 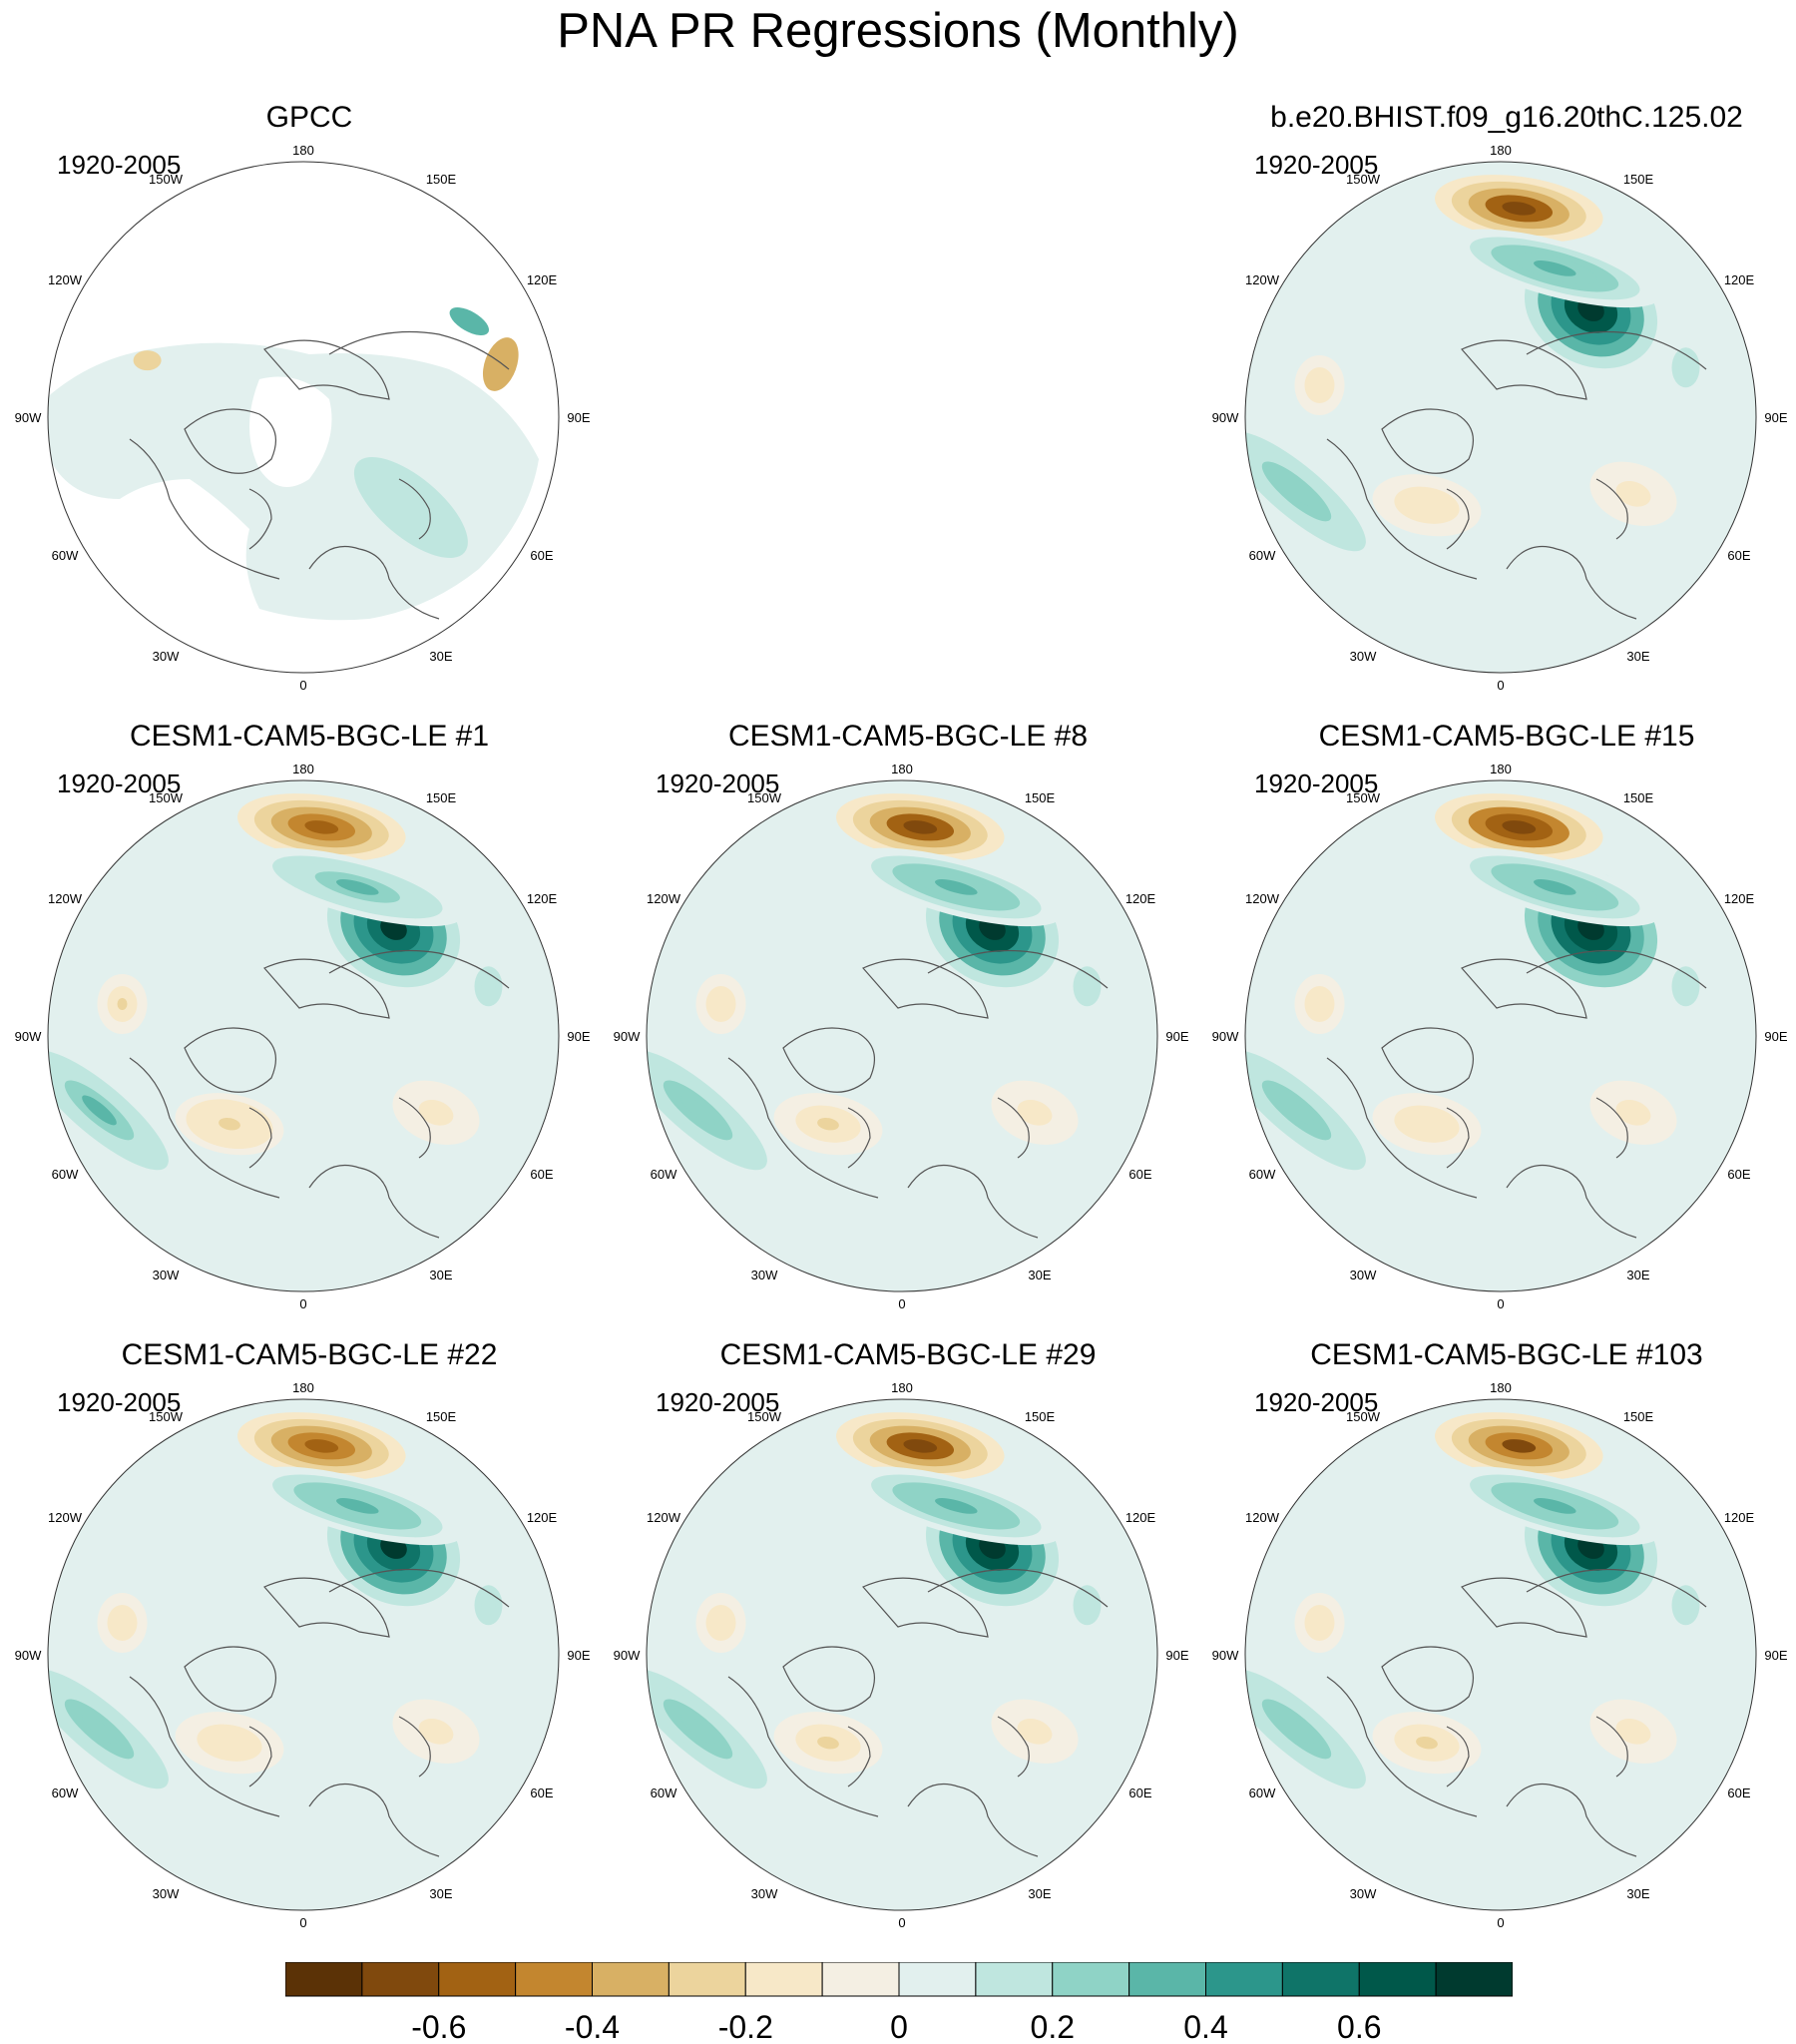 What do you see at coordinates (1359, 2026) in the screenshot?
I see `colorbar-tick-label: 0.6` at bounding box center [1359, 2026].